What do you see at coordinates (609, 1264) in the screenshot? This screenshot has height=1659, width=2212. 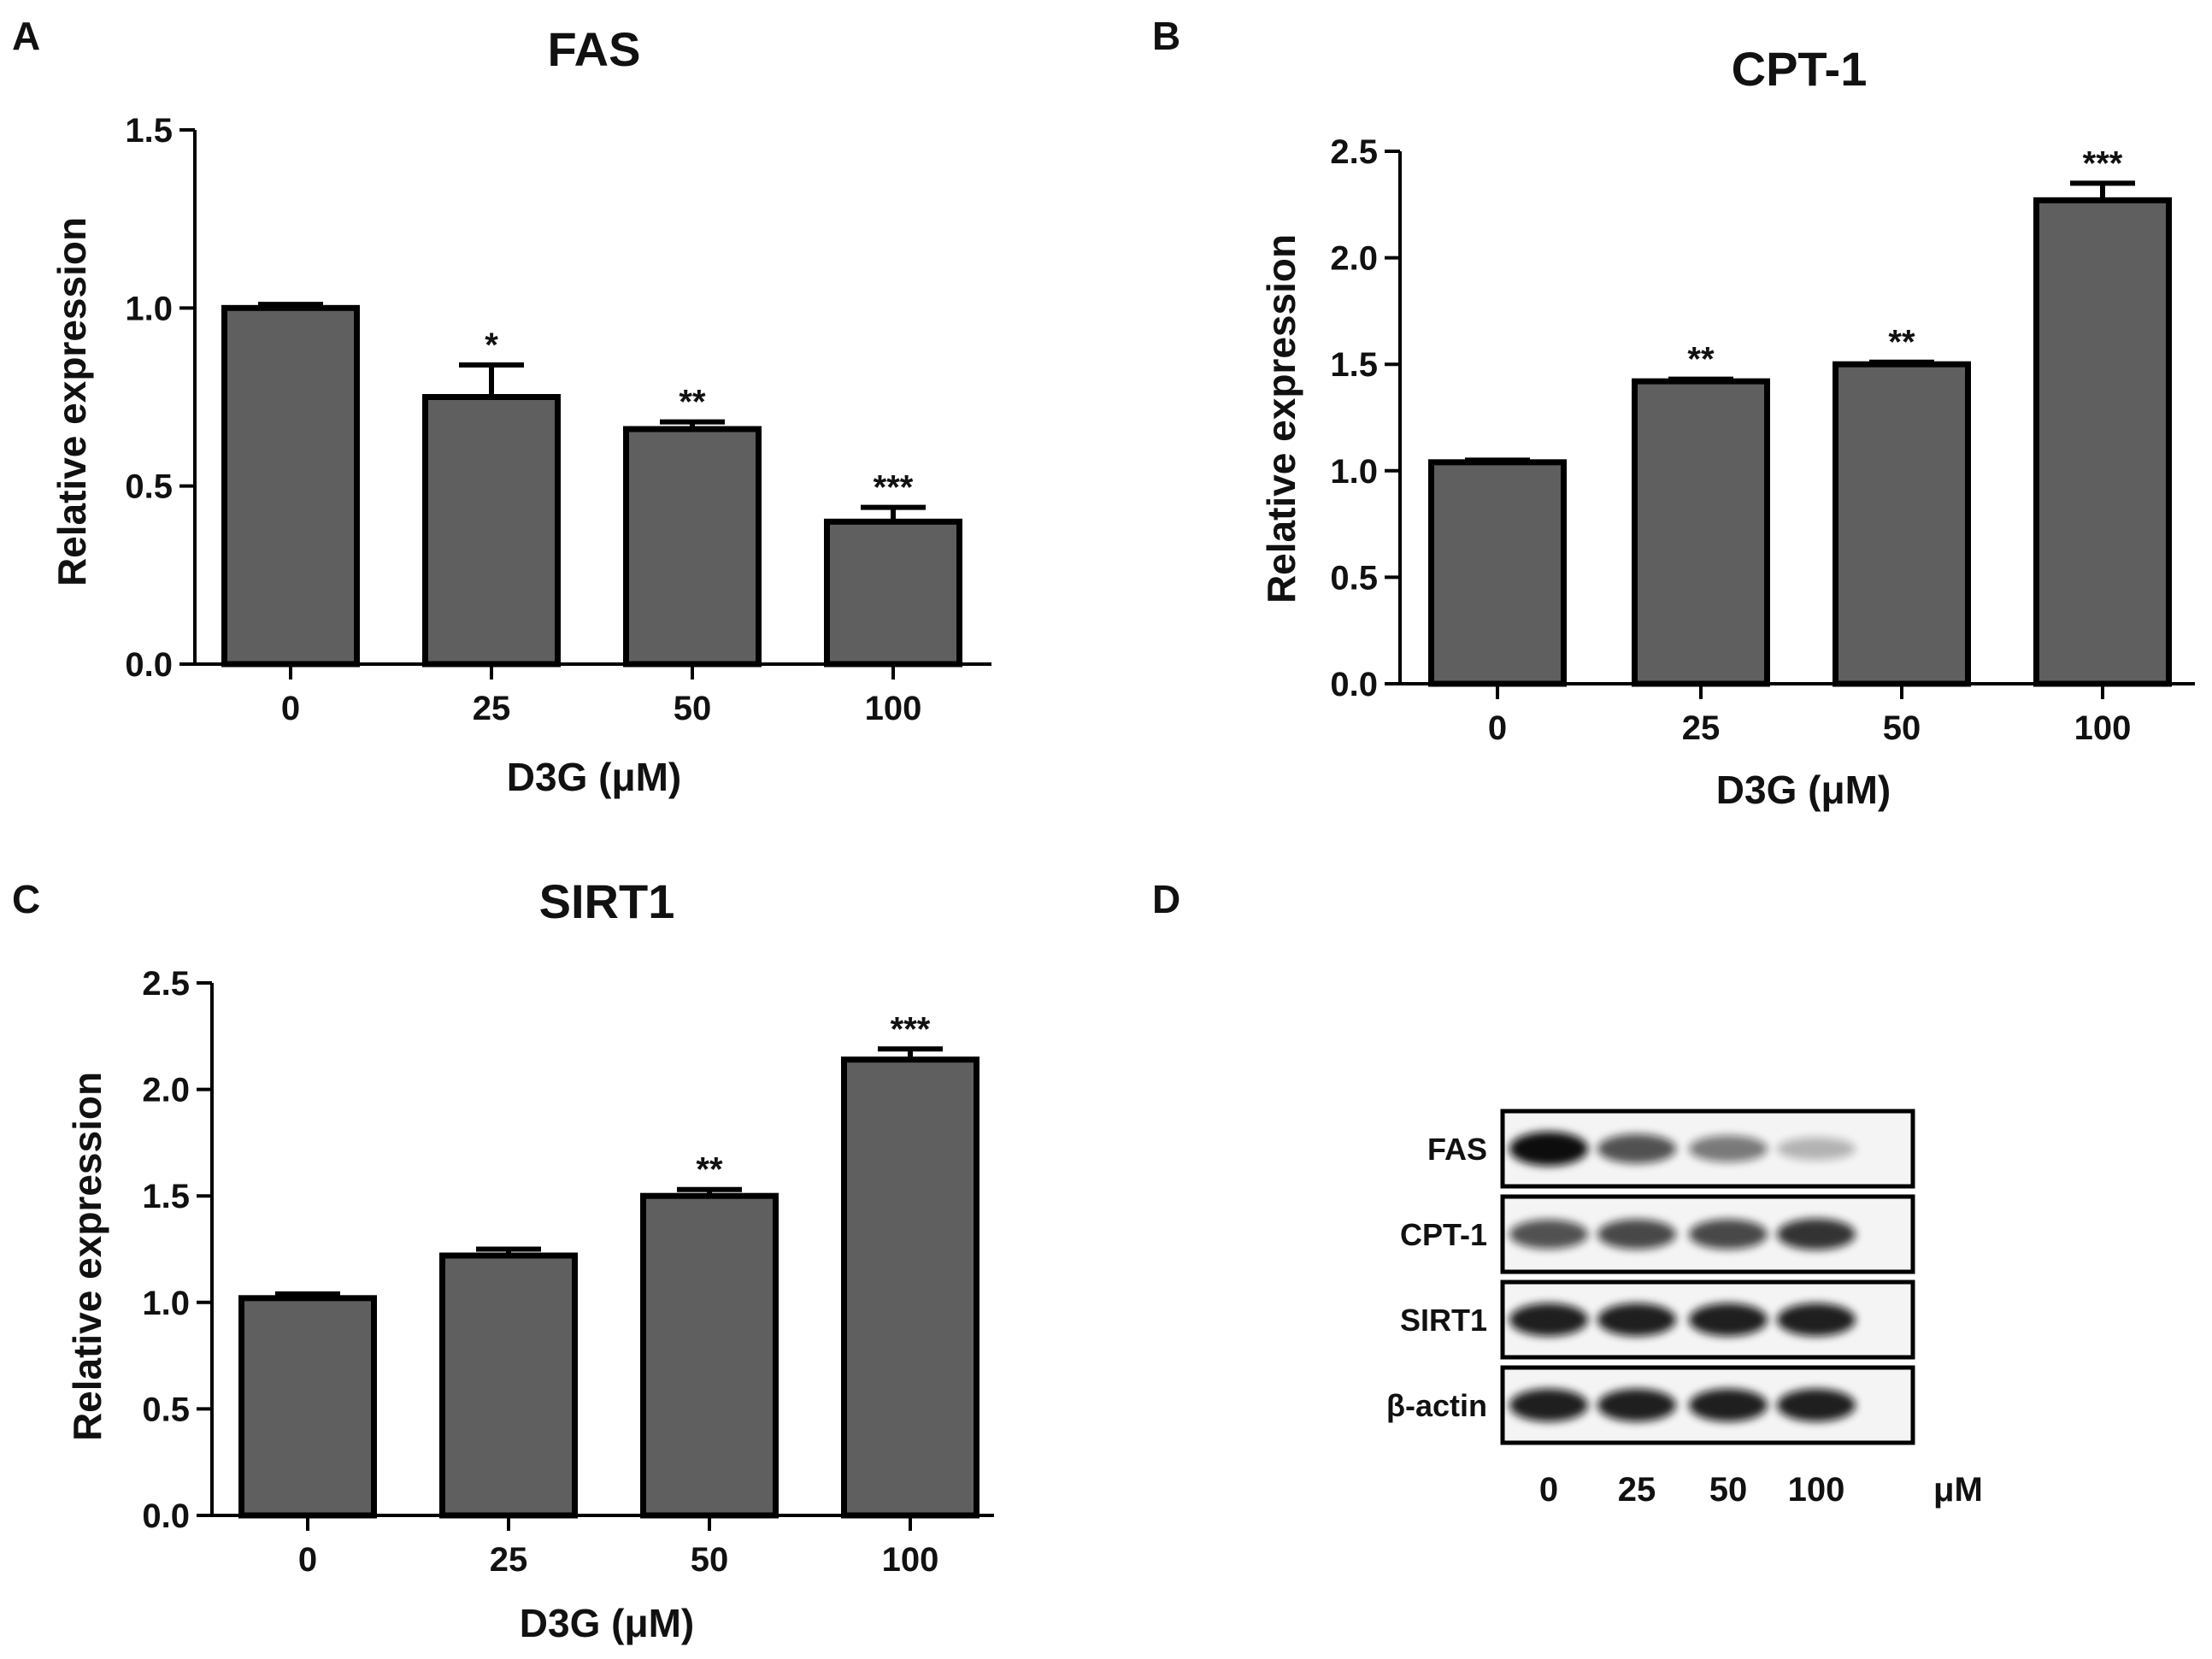 I see `bars: *****` at bounding box center [609, 1264].